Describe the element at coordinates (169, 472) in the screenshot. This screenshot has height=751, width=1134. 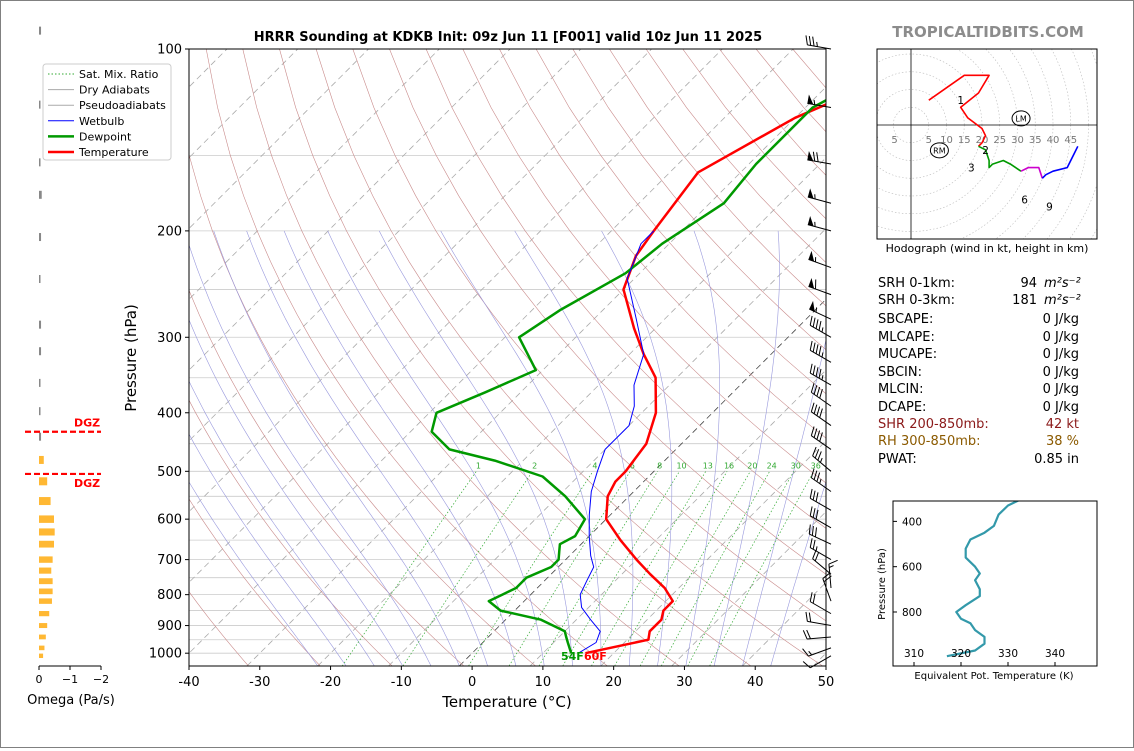
I see `y-tick-label: 500` at that location.